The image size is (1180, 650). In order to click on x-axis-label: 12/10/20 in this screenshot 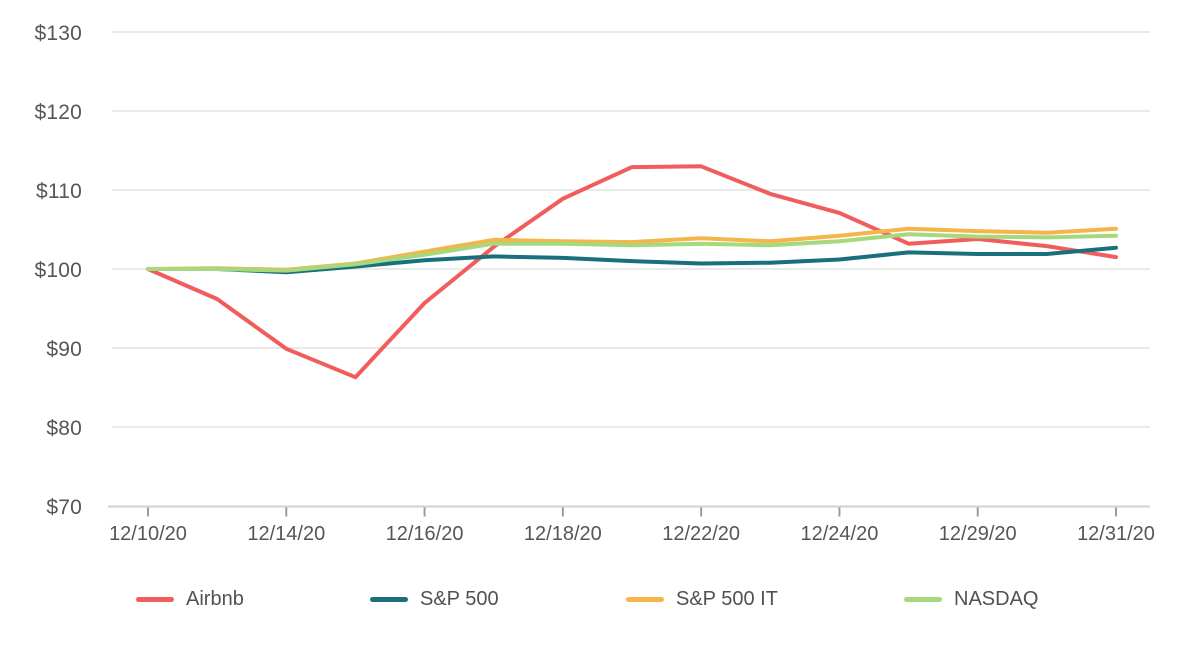, I will do `click(148, 534)`.